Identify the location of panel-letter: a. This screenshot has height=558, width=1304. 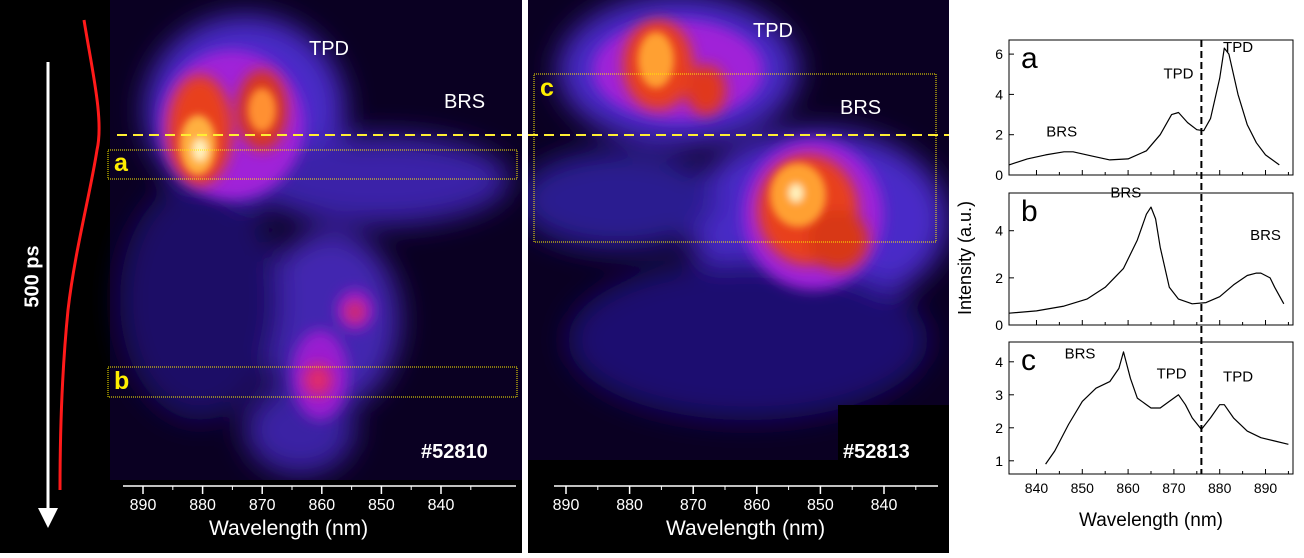
(1029, 58).